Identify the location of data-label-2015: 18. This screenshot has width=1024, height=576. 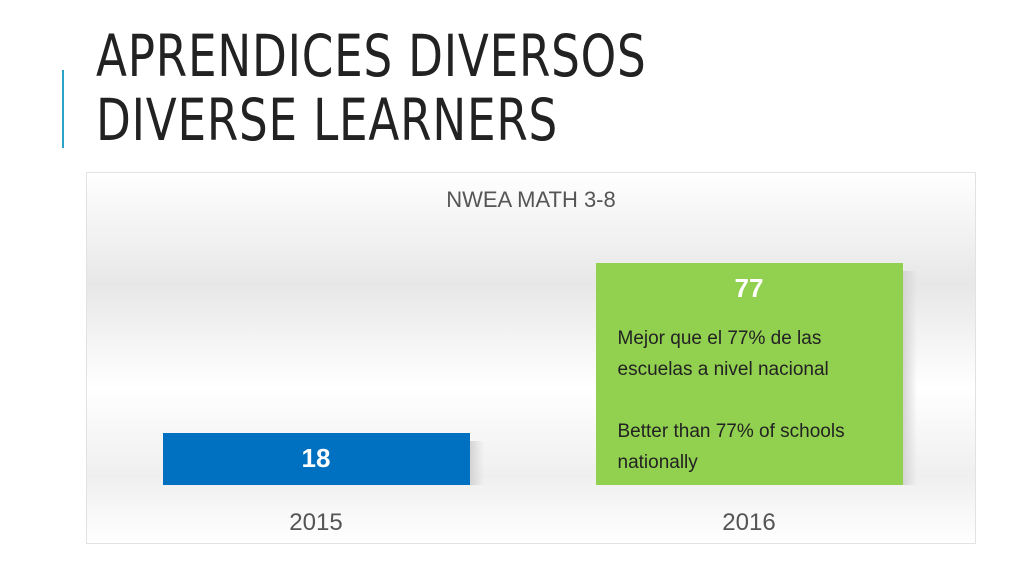
(316, 458).